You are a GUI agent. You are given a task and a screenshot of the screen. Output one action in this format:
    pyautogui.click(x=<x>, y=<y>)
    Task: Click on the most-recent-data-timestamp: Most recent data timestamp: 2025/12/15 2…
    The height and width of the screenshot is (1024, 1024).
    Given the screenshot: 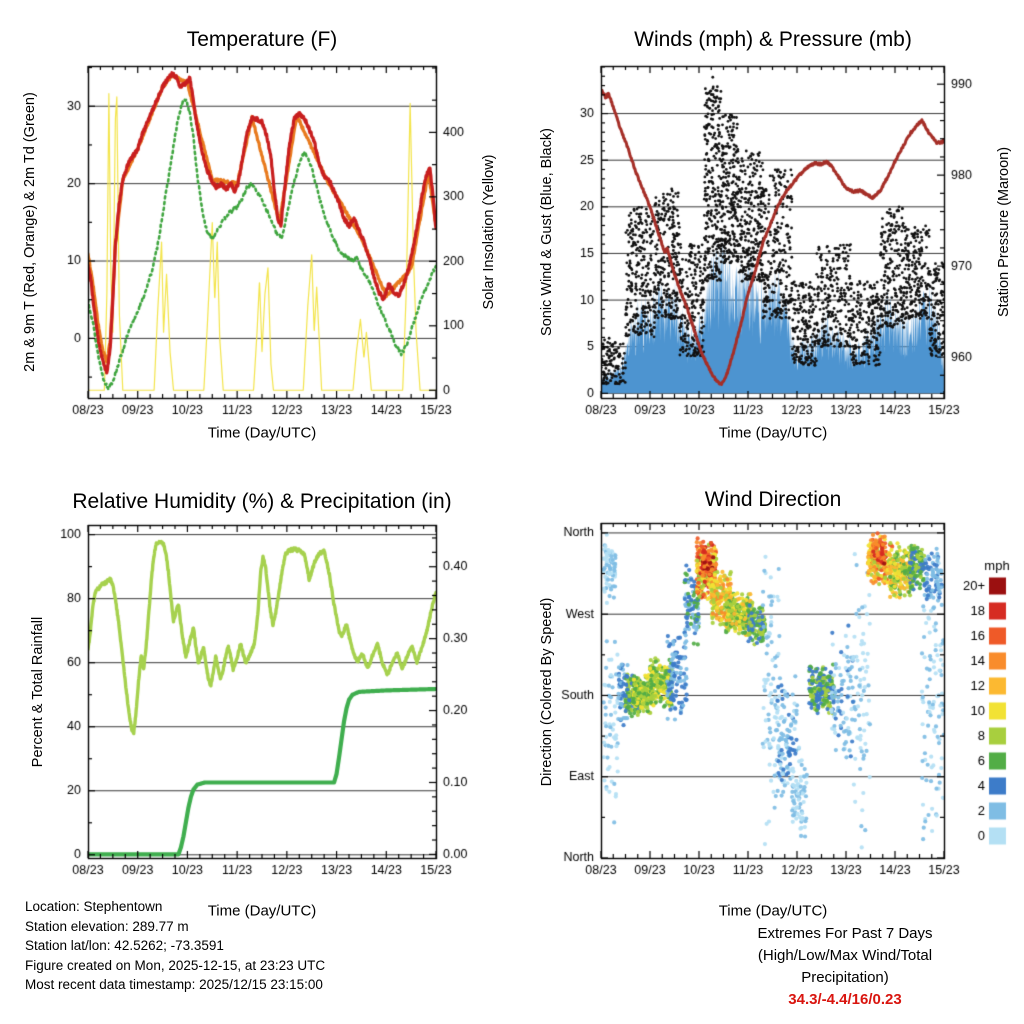 What is the action you would take?
    pyautogui.click(x=174, y=984)
    